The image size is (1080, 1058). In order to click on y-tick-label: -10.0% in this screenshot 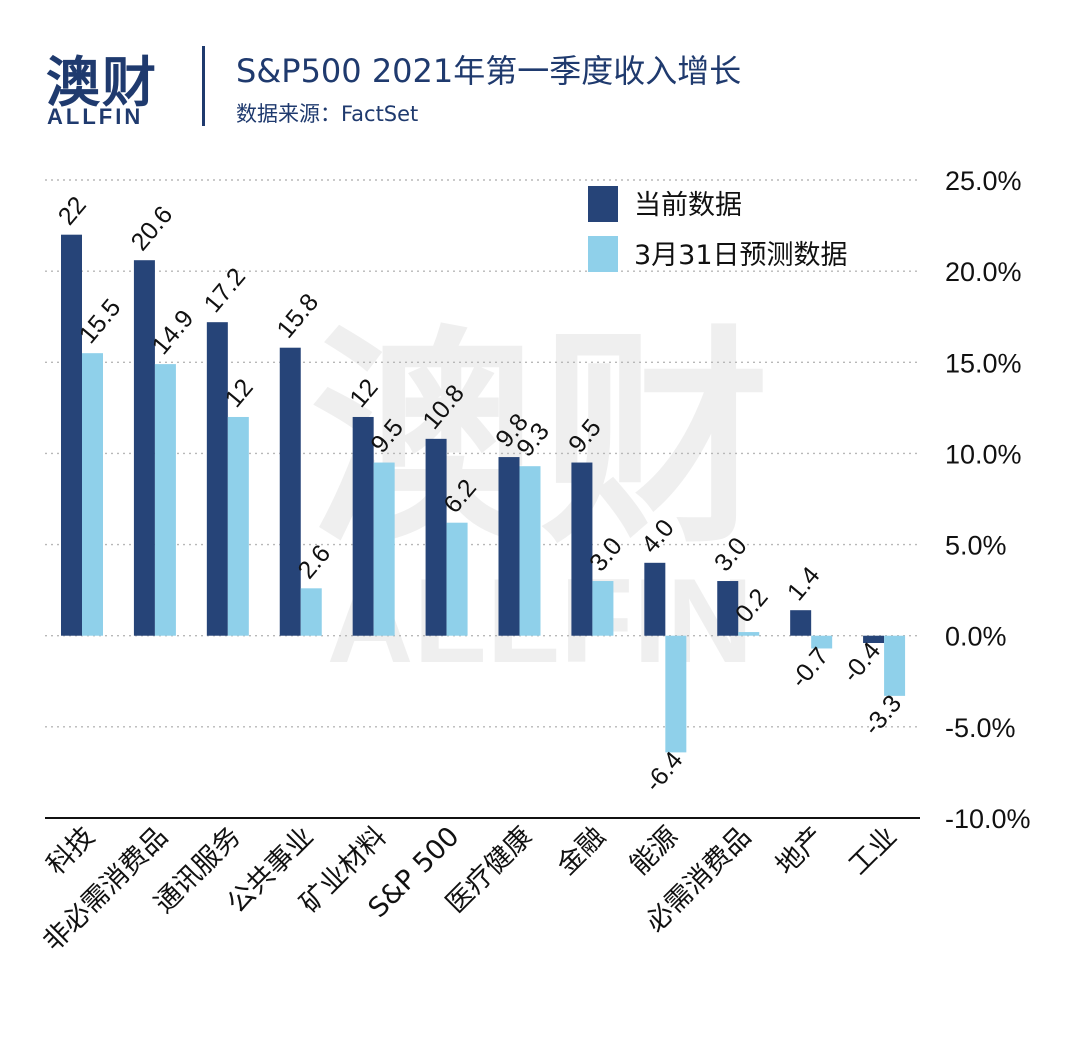, I will do `click(988, 819)`.